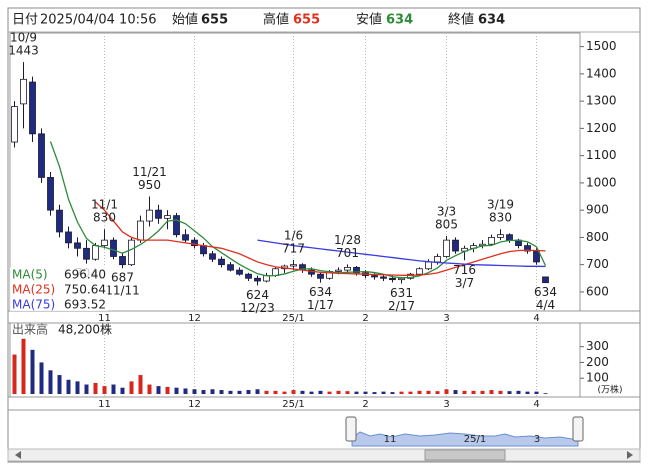  I want to click on close-value: 634, so click(491, 20).